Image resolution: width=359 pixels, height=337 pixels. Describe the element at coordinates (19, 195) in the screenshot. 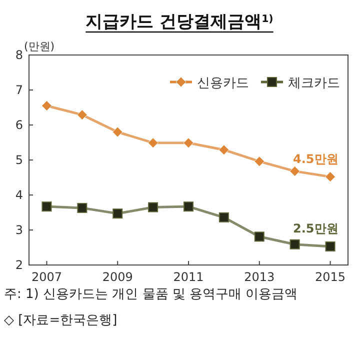

I see `y-tick-label: 4` at that location.